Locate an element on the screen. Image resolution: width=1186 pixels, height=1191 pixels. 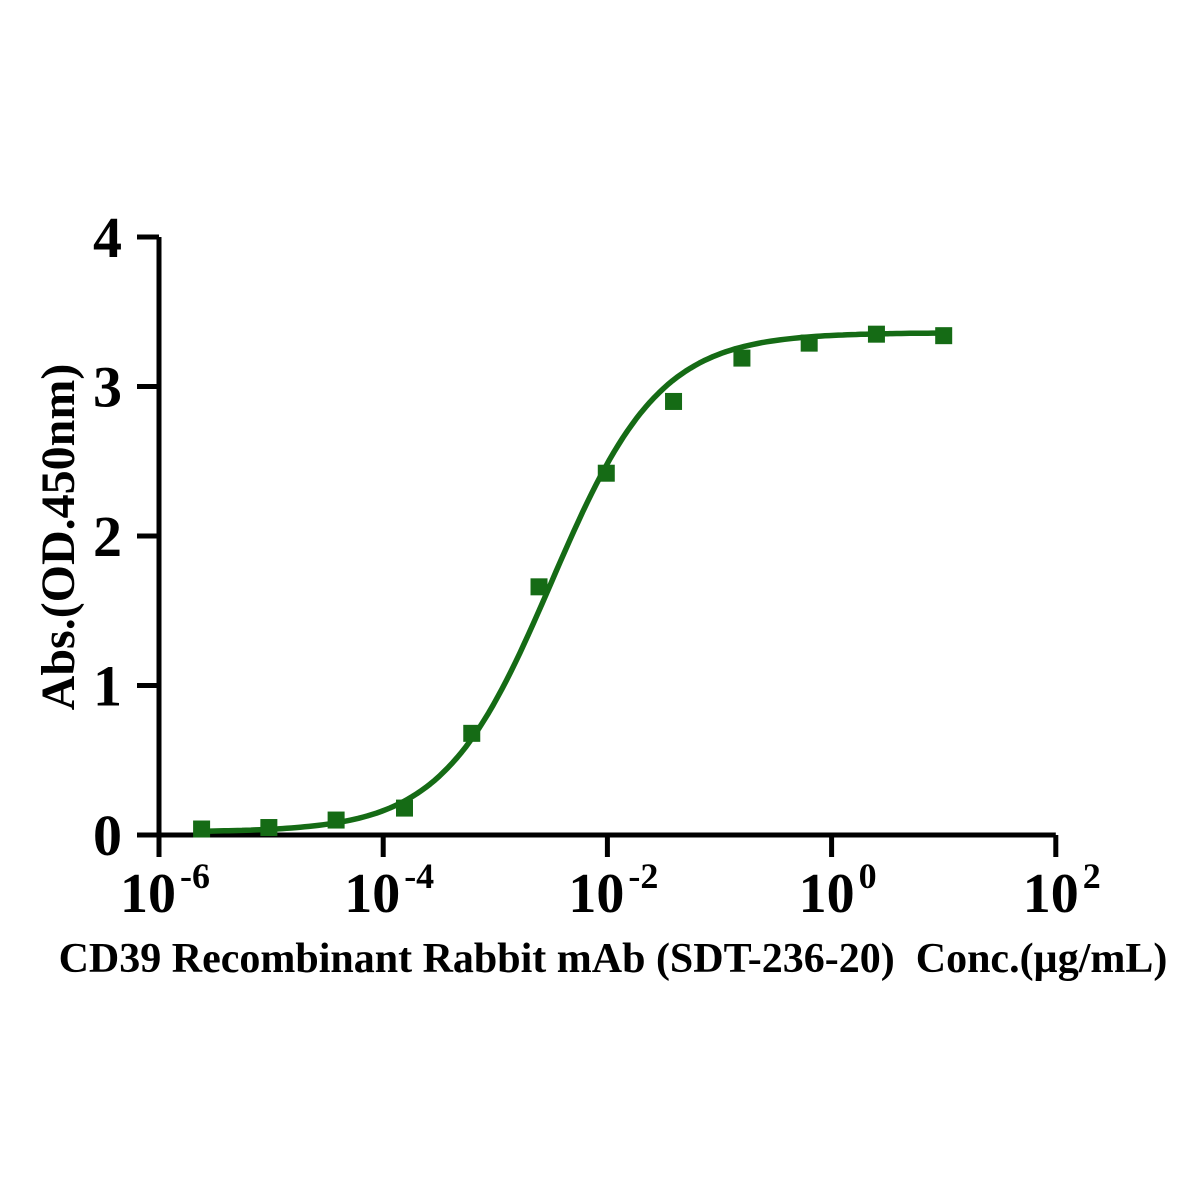
y-tick-label: 2 is located at coordinates (107, 536).